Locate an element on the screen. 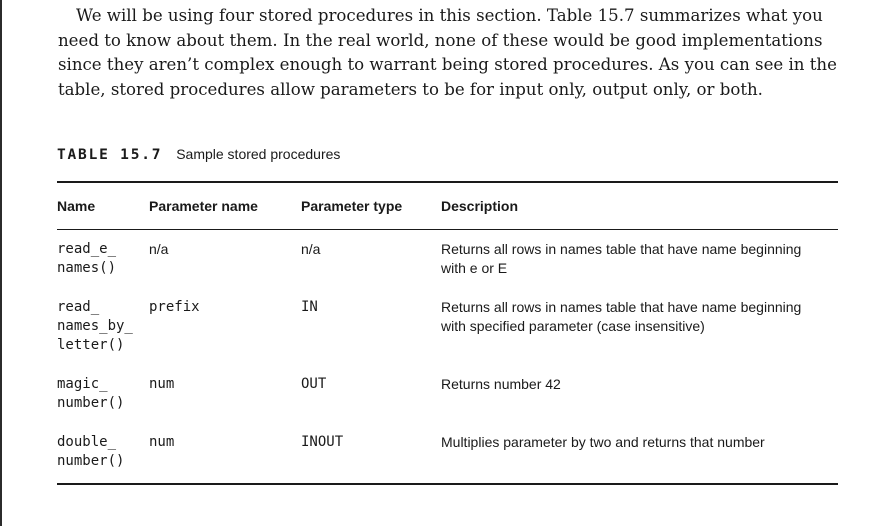 The height and width of the screenshot is (526, 882). cell-parameter-type: INOUT is located at coordinates (322, 442).